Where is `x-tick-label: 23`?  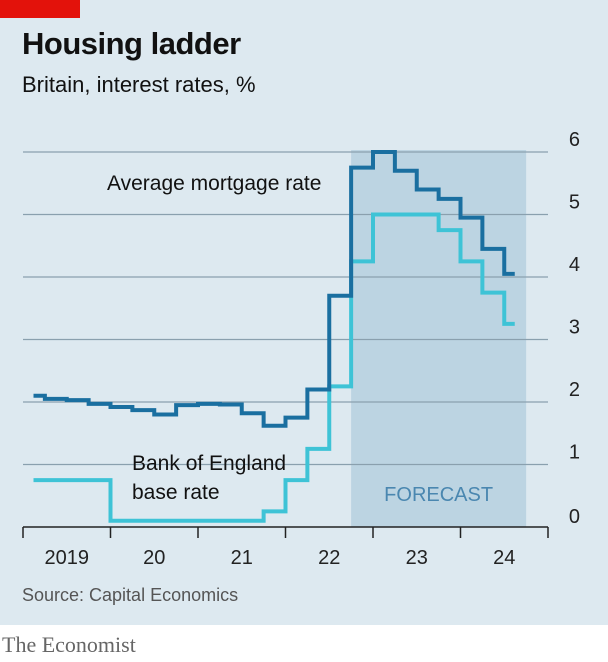 x-tick-label: 23 is located at coordinates (417, 558).